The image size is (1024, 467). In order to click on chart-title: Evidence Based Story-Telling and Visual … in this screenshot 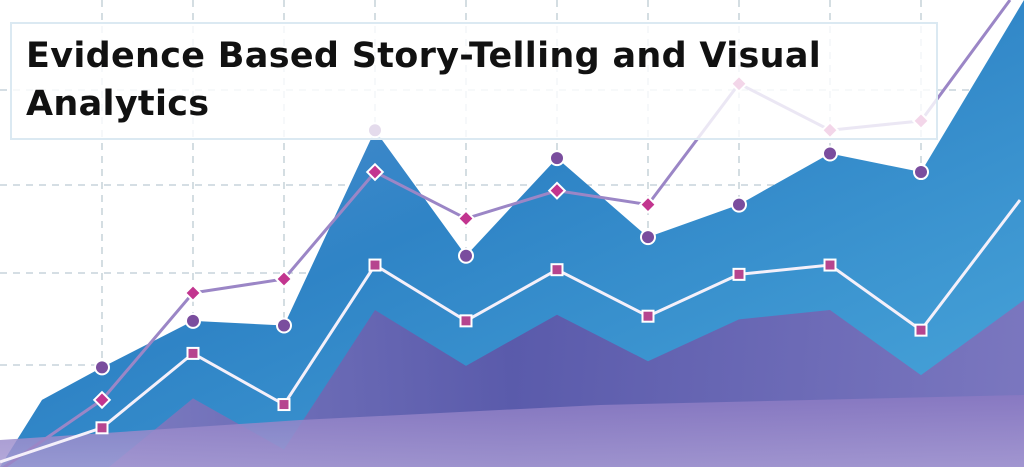, I will do `click(424, 80)`.